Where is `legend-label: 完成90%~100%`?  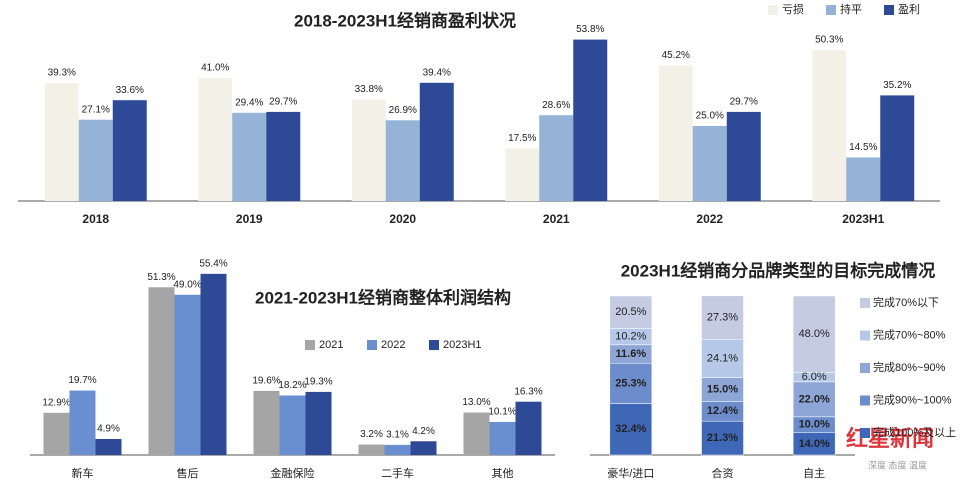
legend-label: 完成90%~100% is located at coordinates (912, 399).